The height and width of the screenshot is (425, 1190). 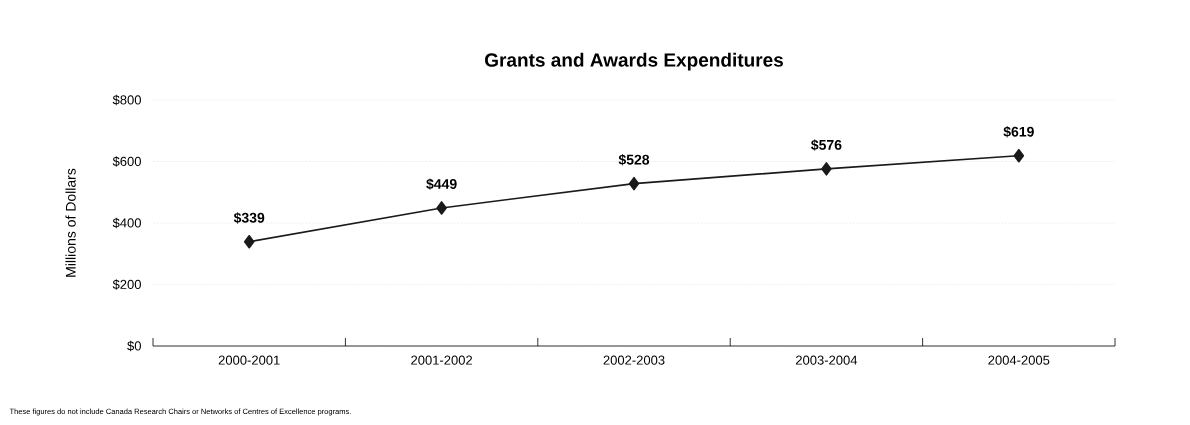 What do you see at coordinates (126, 223) in the screenshot?
I see `y-tick-label: $400` at bounding box center [126, 223].